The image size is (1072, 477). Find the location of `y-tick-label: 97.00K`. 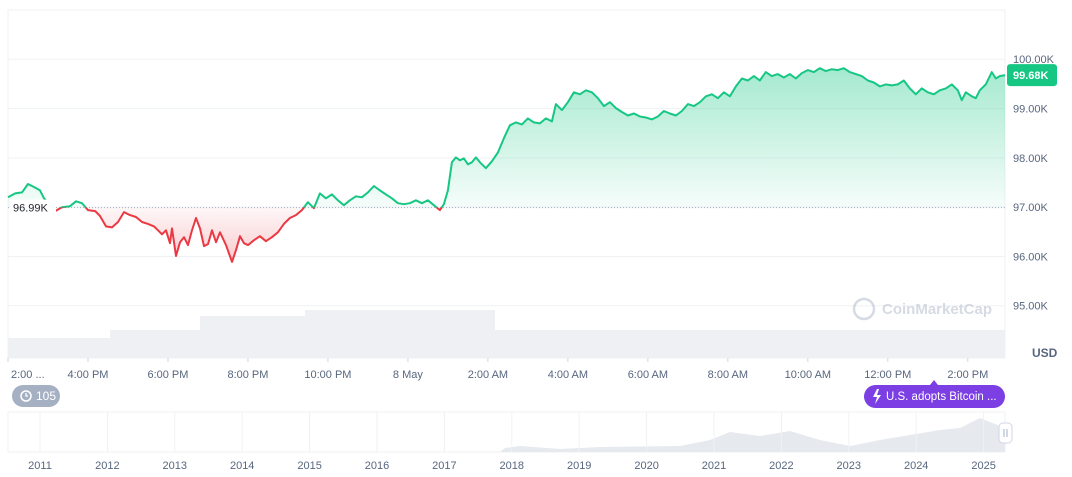

y-tick-label: 97.00K is located at coordinates (1031, 208).